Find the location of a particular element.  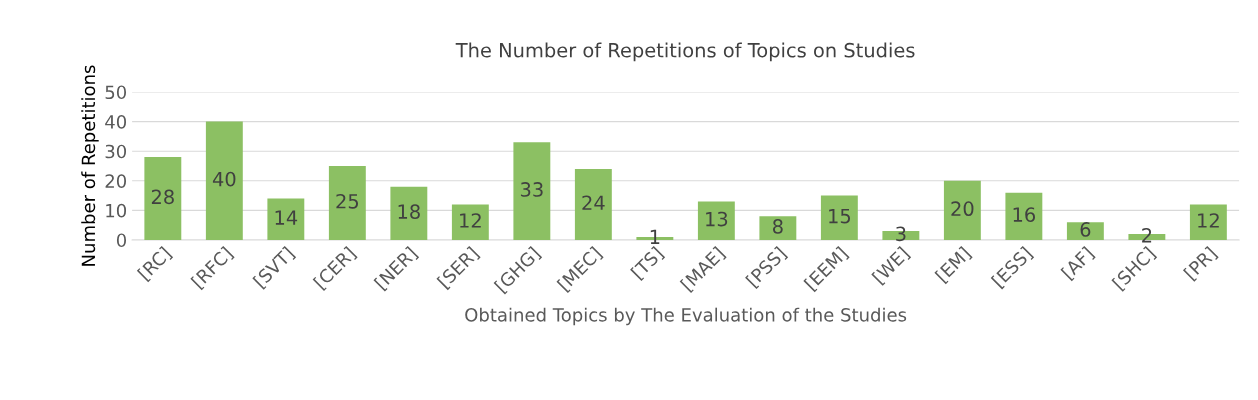

data-label: 24 is located at coordinates (593, 202).